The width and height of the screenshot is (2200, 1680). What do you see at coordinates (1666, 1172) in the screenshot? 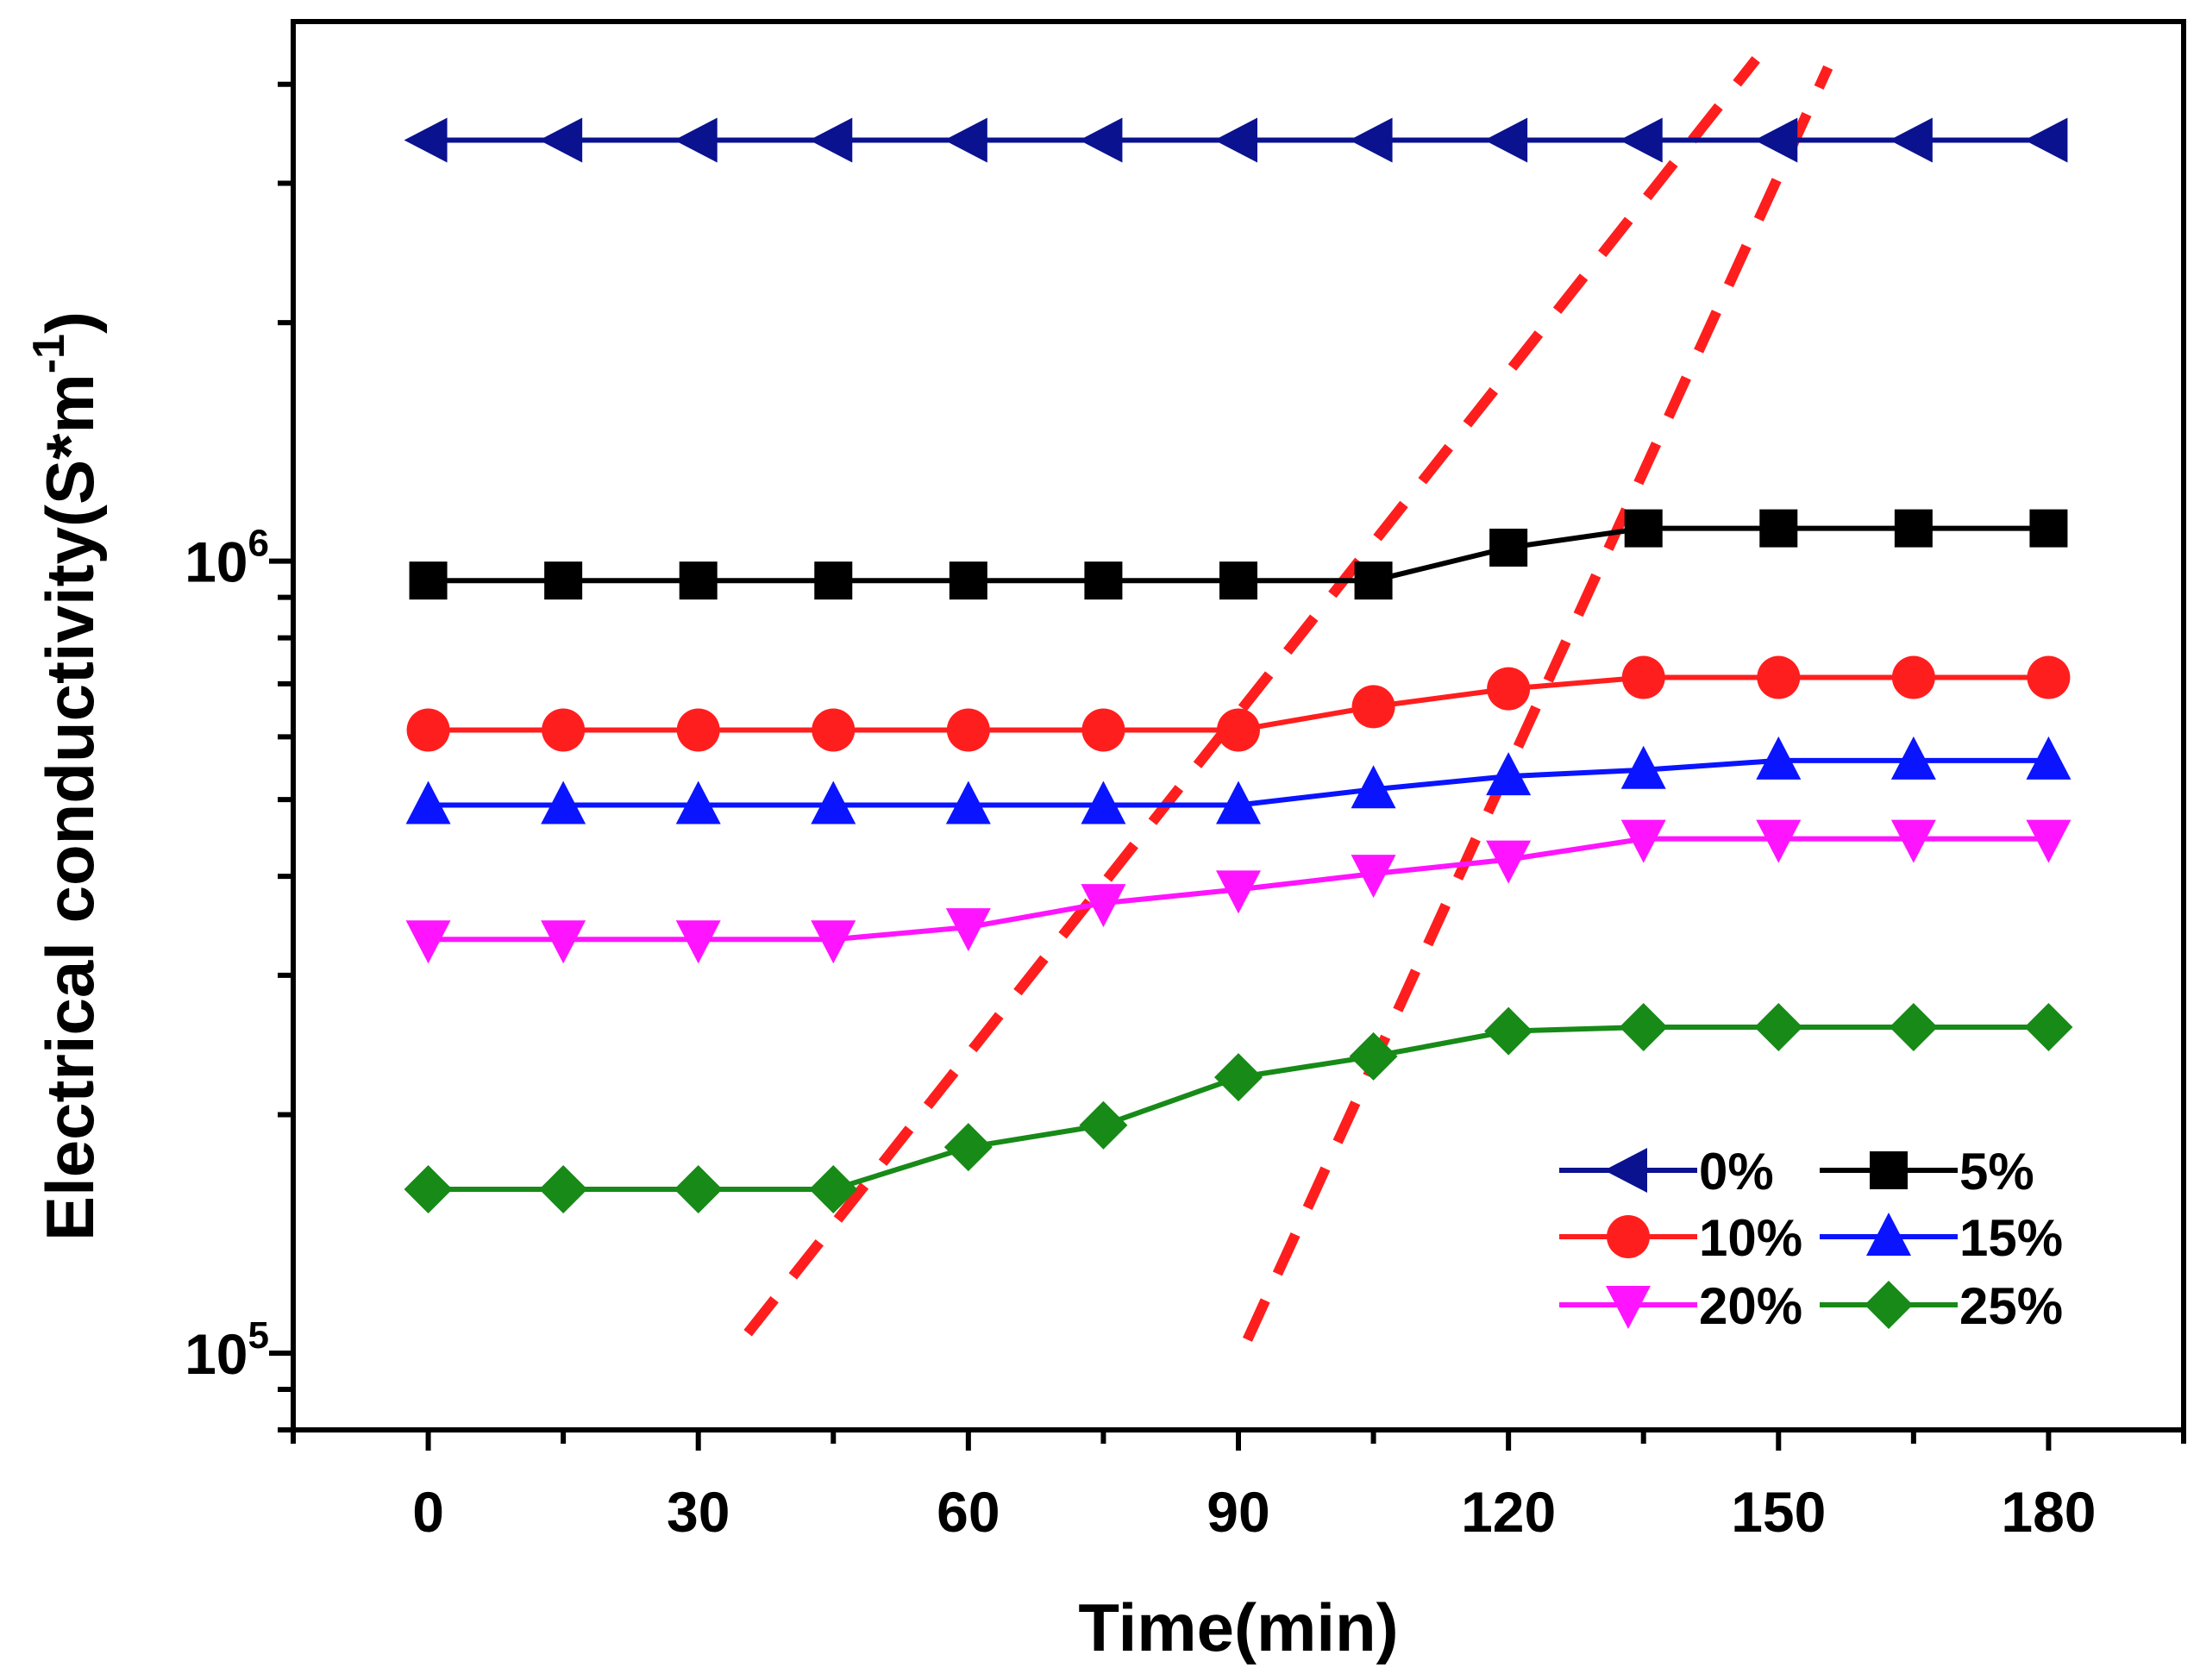
I see `legend-item: 0%` at bounding box center [1666, 1172].